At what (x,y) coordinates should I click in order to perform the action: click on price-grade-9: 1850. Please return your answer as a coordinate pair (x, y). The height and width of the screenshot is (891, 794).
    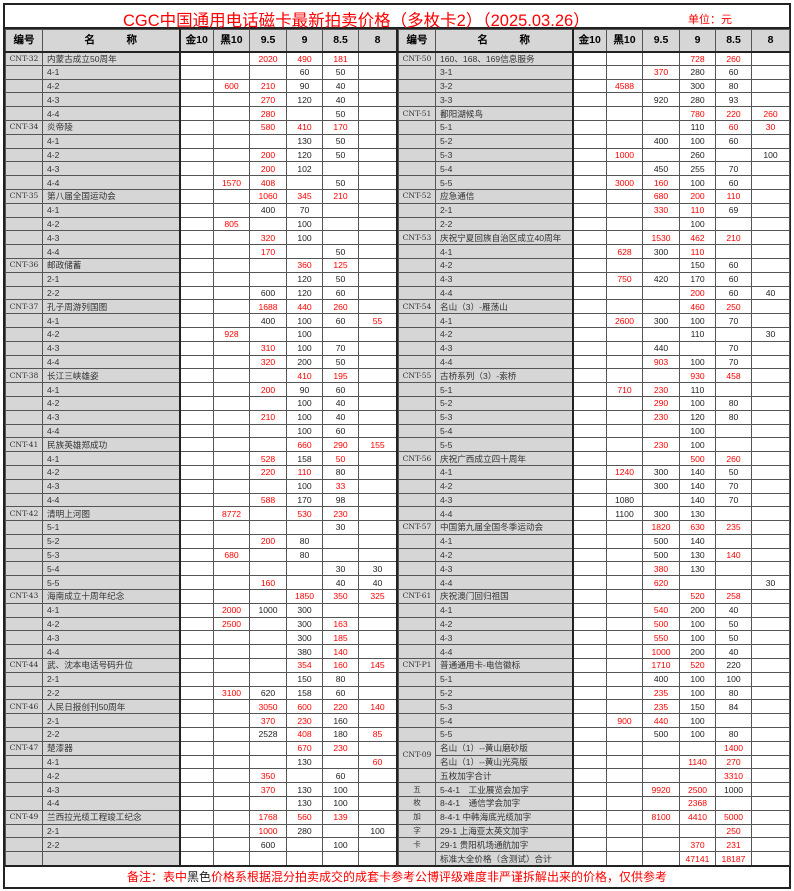
    Looking at the image, I should click on (304, 596).